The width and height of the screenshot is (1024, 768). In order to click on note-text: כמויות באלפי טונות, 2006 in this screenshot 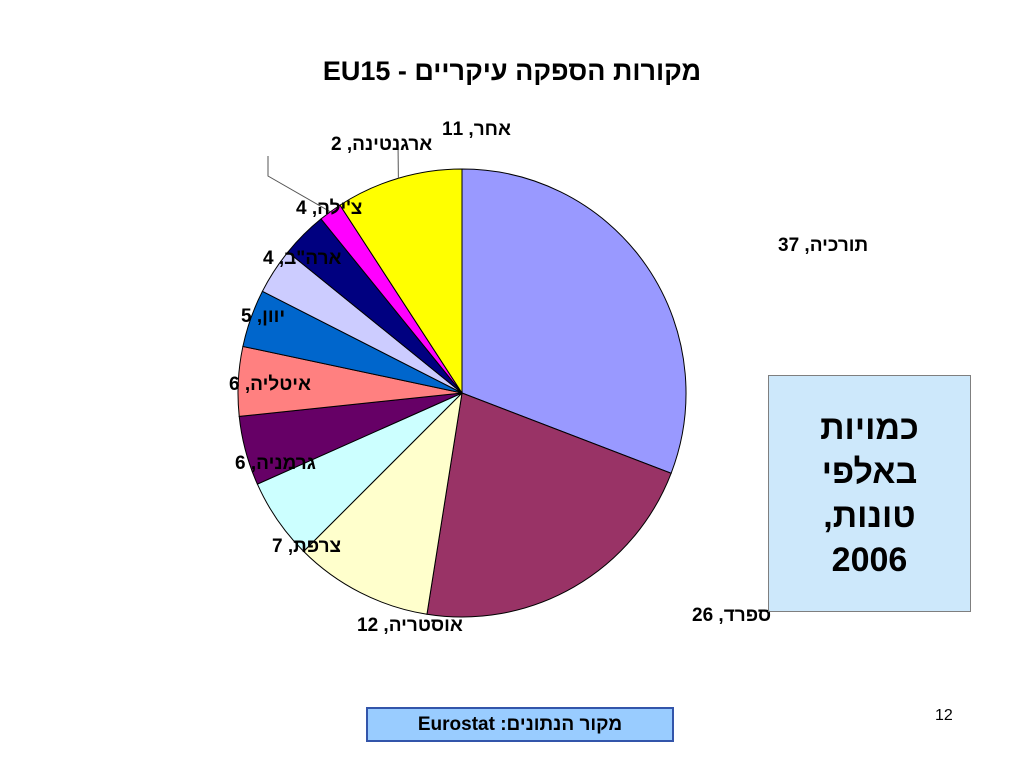, I will do `click(869, 493)`.